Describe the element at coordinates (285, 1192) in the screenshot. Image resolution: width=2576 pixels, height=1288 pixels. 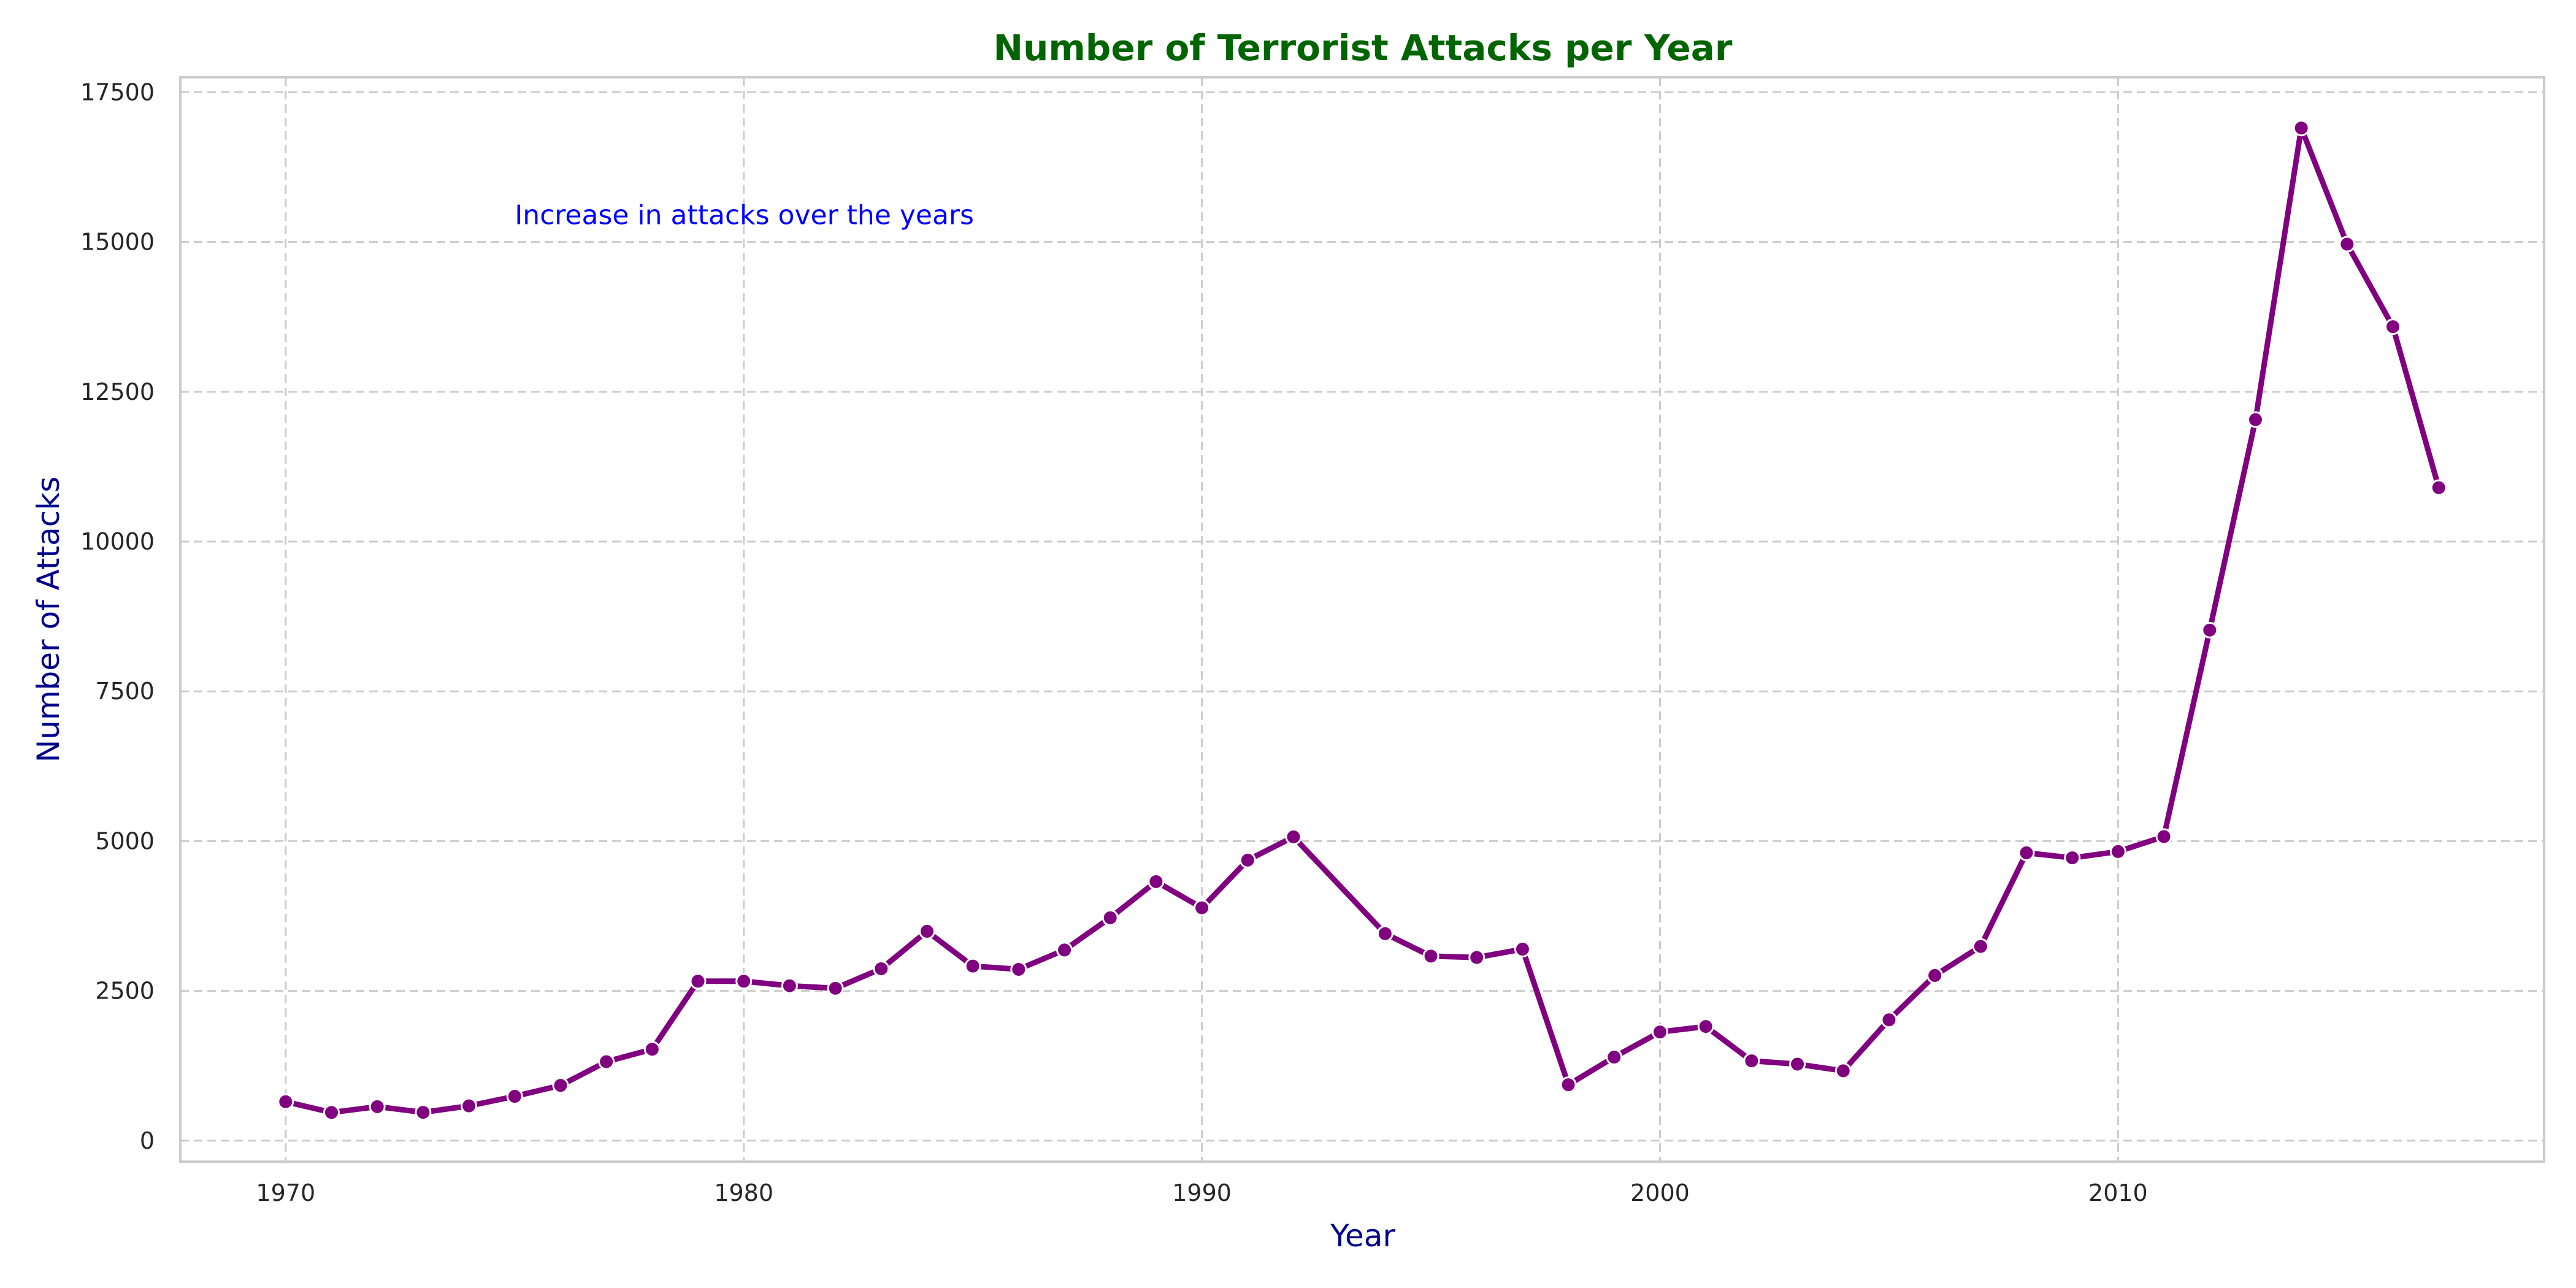
I see `x-tick-label: 1970` at that location.